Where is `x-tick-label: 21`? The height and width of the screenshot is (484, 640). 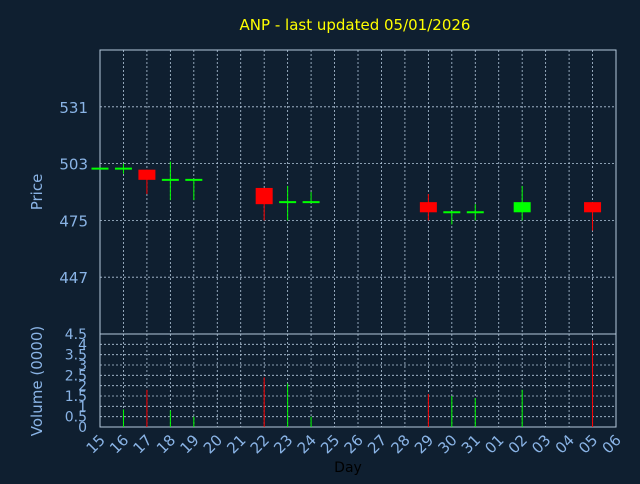 x-tick-label: 21 is located at coordinates (236, 444).